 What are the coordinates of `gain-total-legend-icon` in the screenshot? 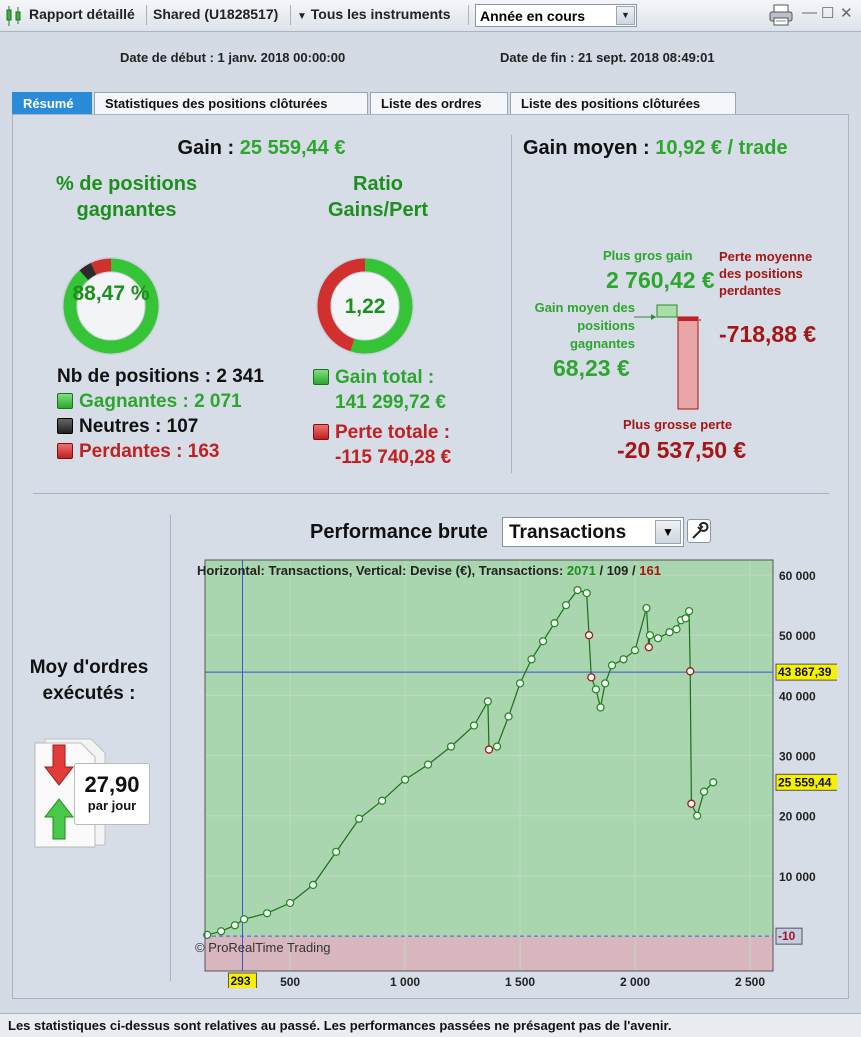 It's located at (321, 377).